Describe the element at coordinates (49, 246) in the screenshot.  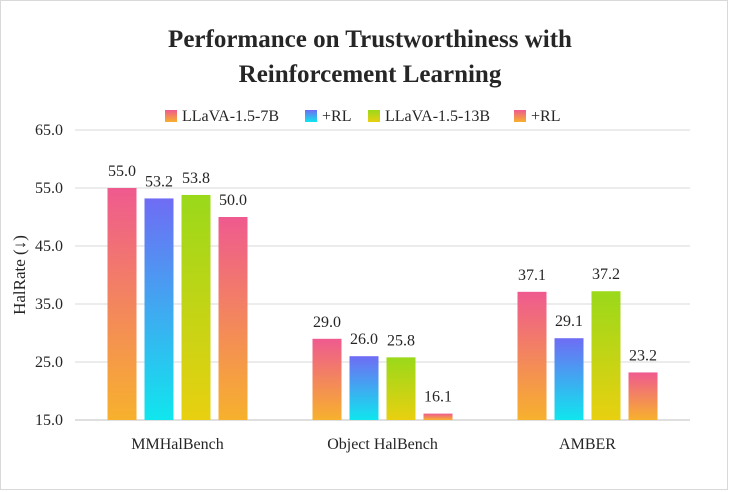
I see `y-tick-label: 45.0` at that location.